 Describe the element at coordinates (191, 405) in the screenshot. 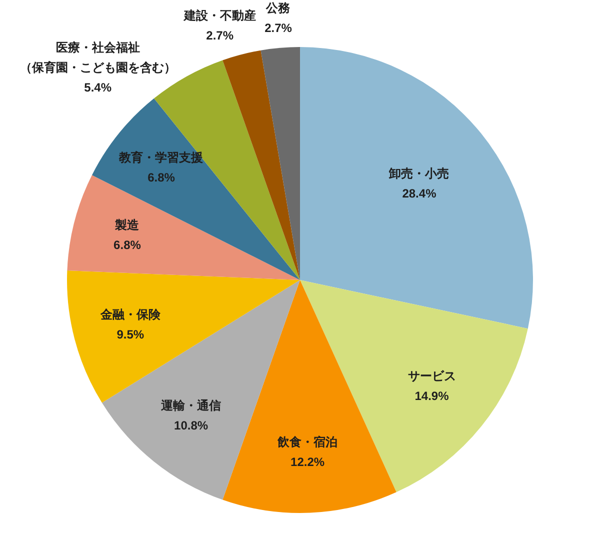

I see `slice-label: 運輸・通信` at that location.